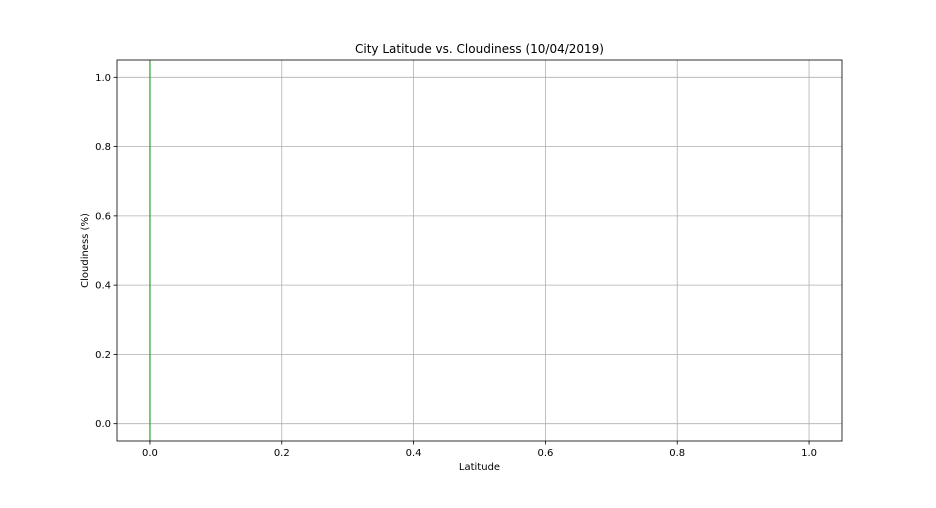 This screenshot has width=936, height=508. I want to click on x-tick-label: 0.0, so click(150, 453).